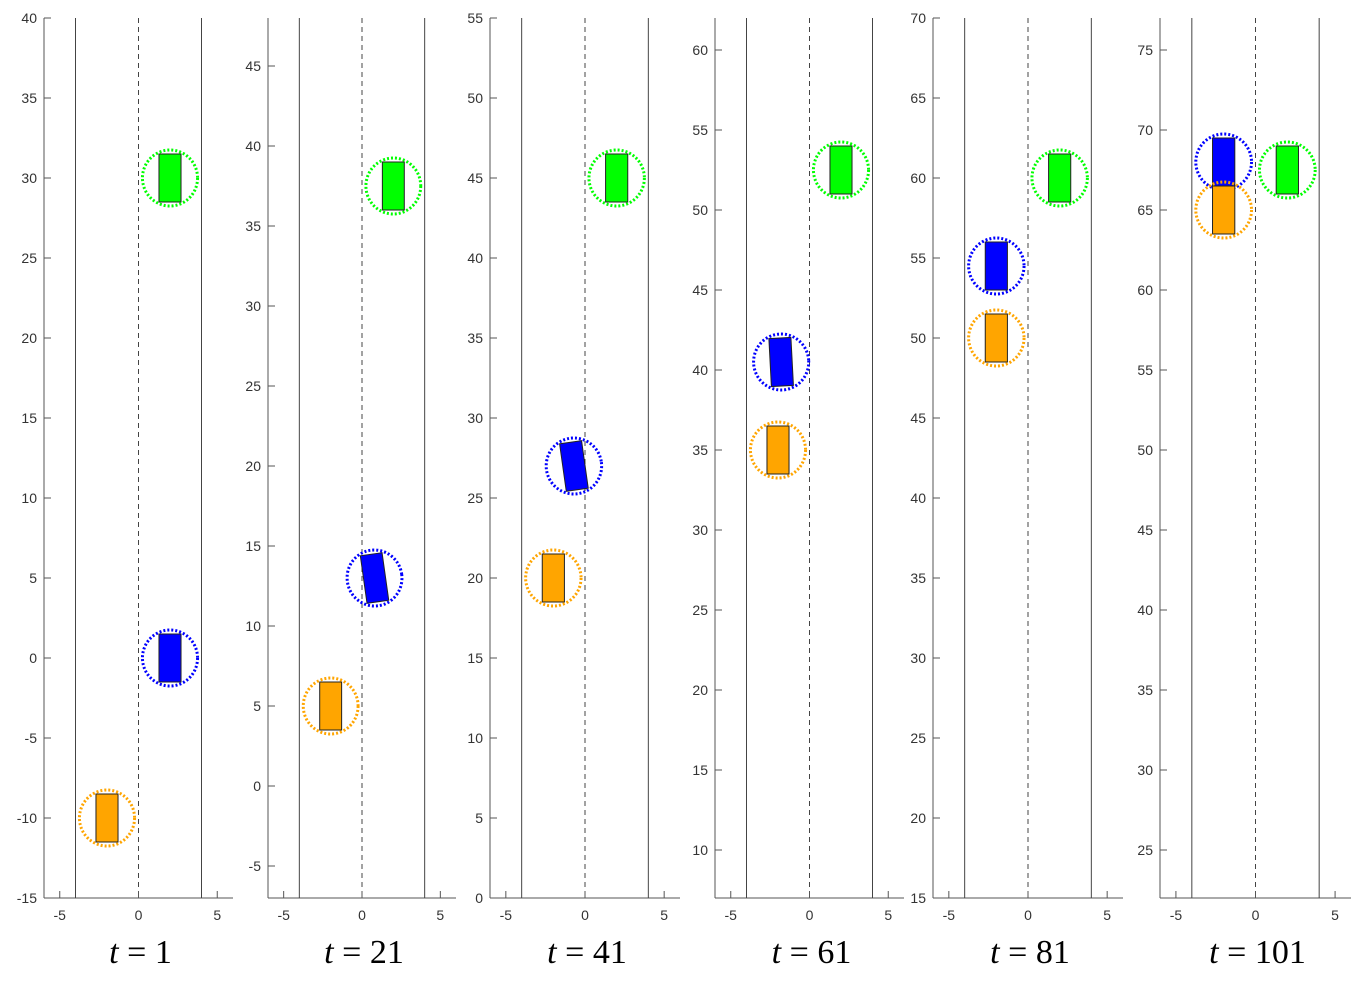 The image size is (1366, 984). I want to click on y-tick-label: 75, so click(1145, 50).